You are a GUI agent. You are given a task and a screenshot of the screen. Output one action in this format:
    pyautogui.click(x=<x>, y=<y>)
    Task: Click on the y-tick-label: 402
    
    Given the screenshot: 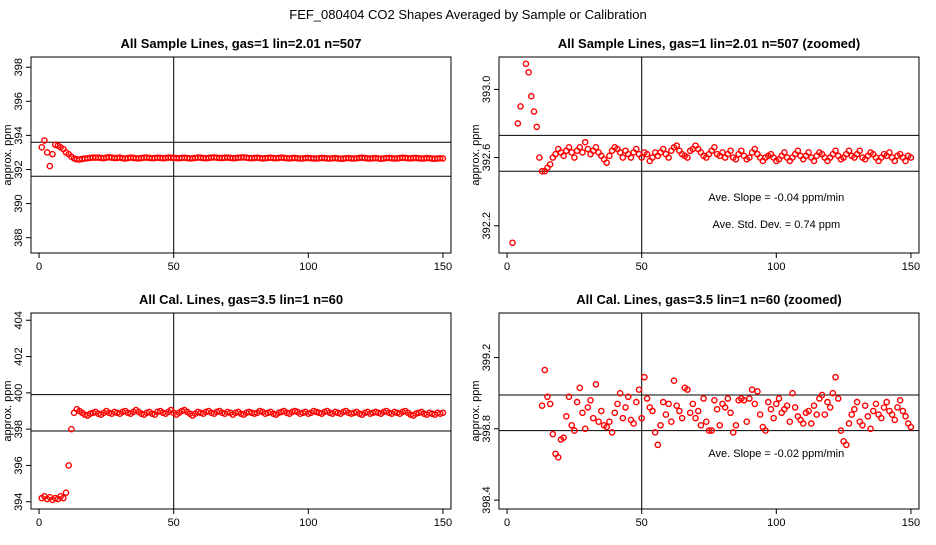 What is the action you would take?
    pyautogui.click(x=19, y=356)
    